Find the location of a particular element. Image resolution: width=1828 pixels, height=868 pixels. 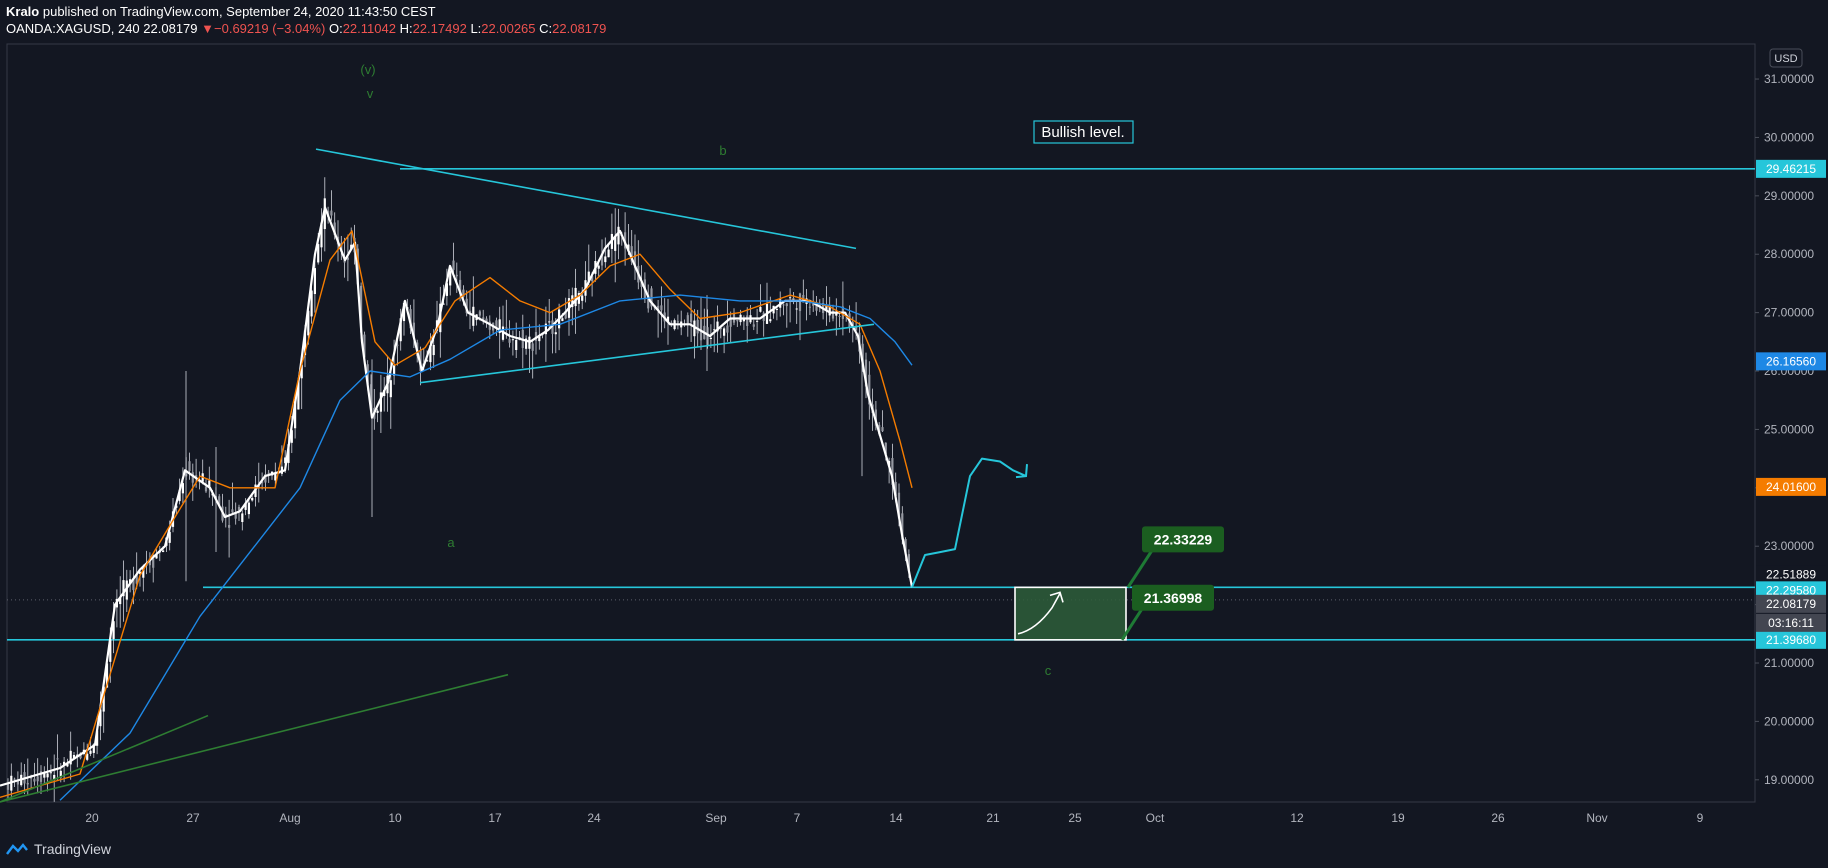

wave-label: a is located at coordinates (451, 542).